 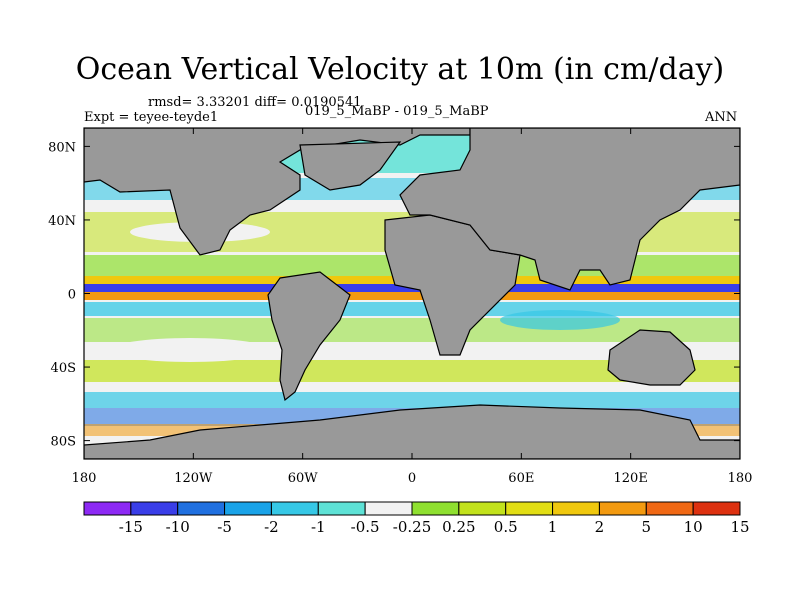 I want to click on colorbar-label: -0.25, so click(x=412, y=527).